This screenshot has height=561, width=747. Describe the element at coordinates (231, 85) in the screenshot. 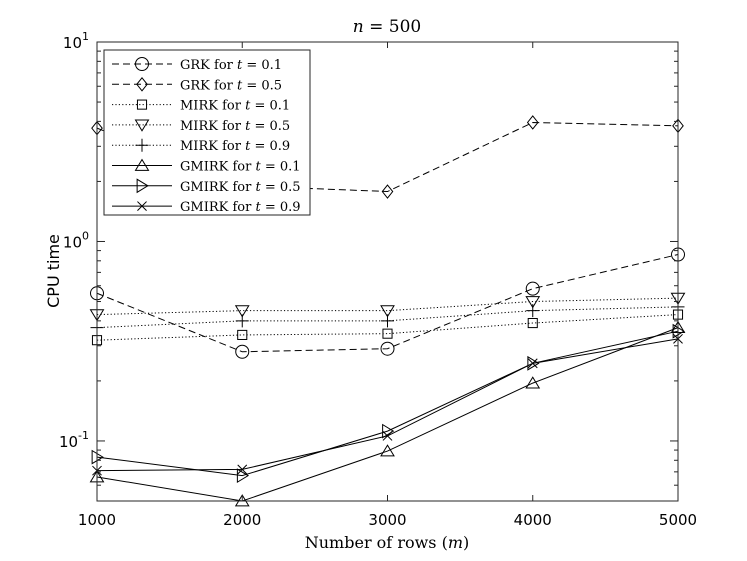

I see `legend-label: GRK for t = 0.5` at that location.